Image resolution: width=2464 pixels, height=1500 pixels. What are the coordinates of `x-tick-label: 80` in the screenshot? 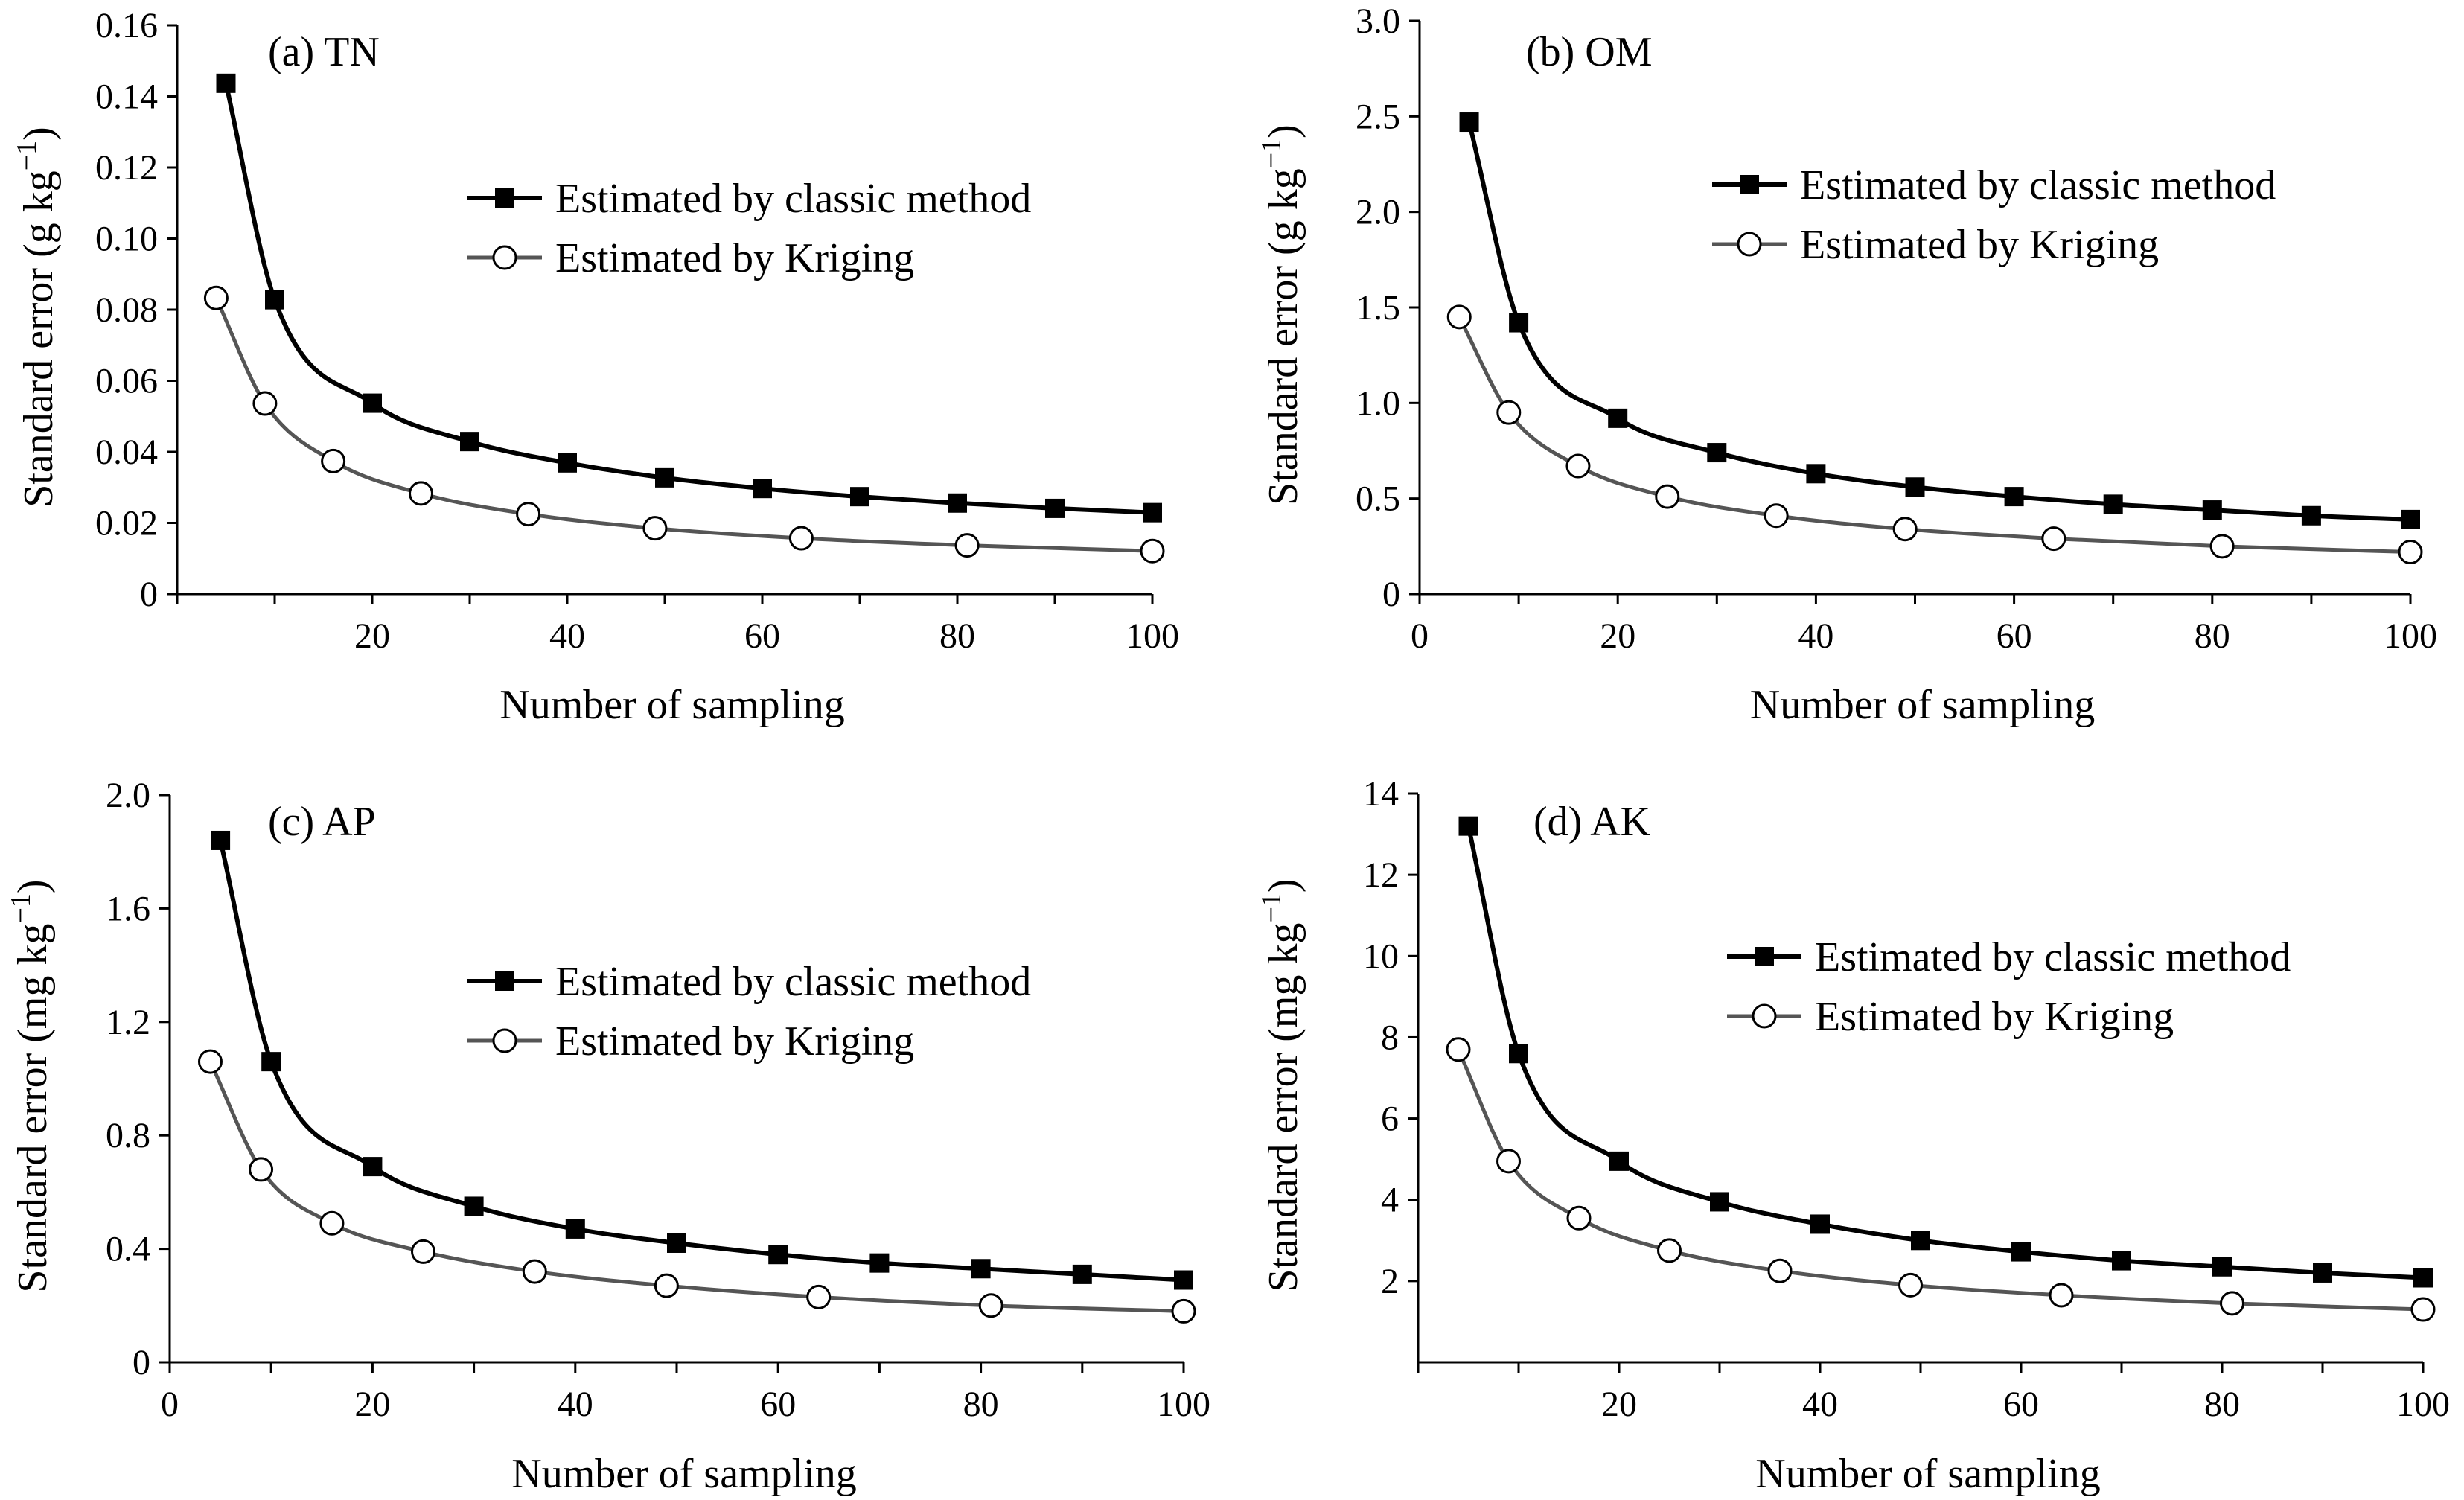 It's located at (981, 1404).